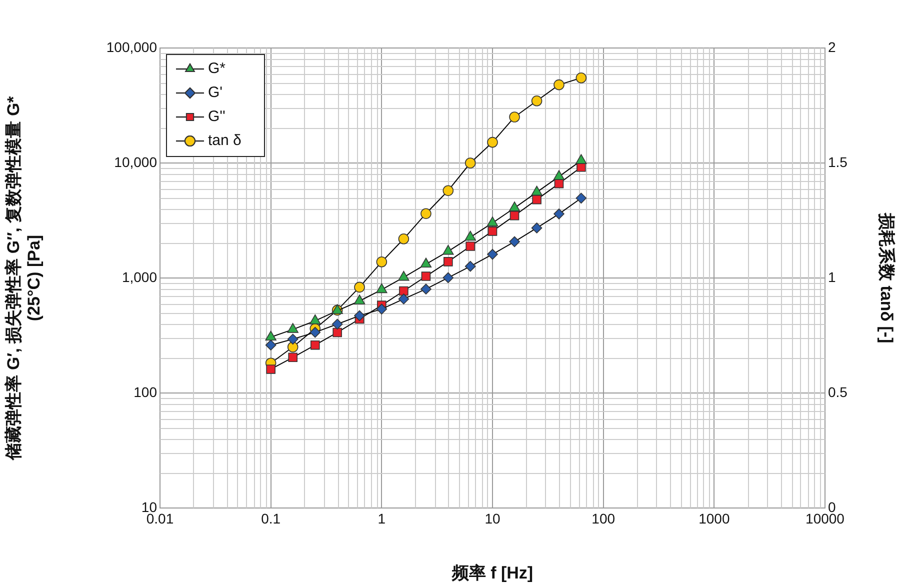  Describe the element at coordinates (146, 392) in the screenshot. I see `y-tick-label: 100` at that location.